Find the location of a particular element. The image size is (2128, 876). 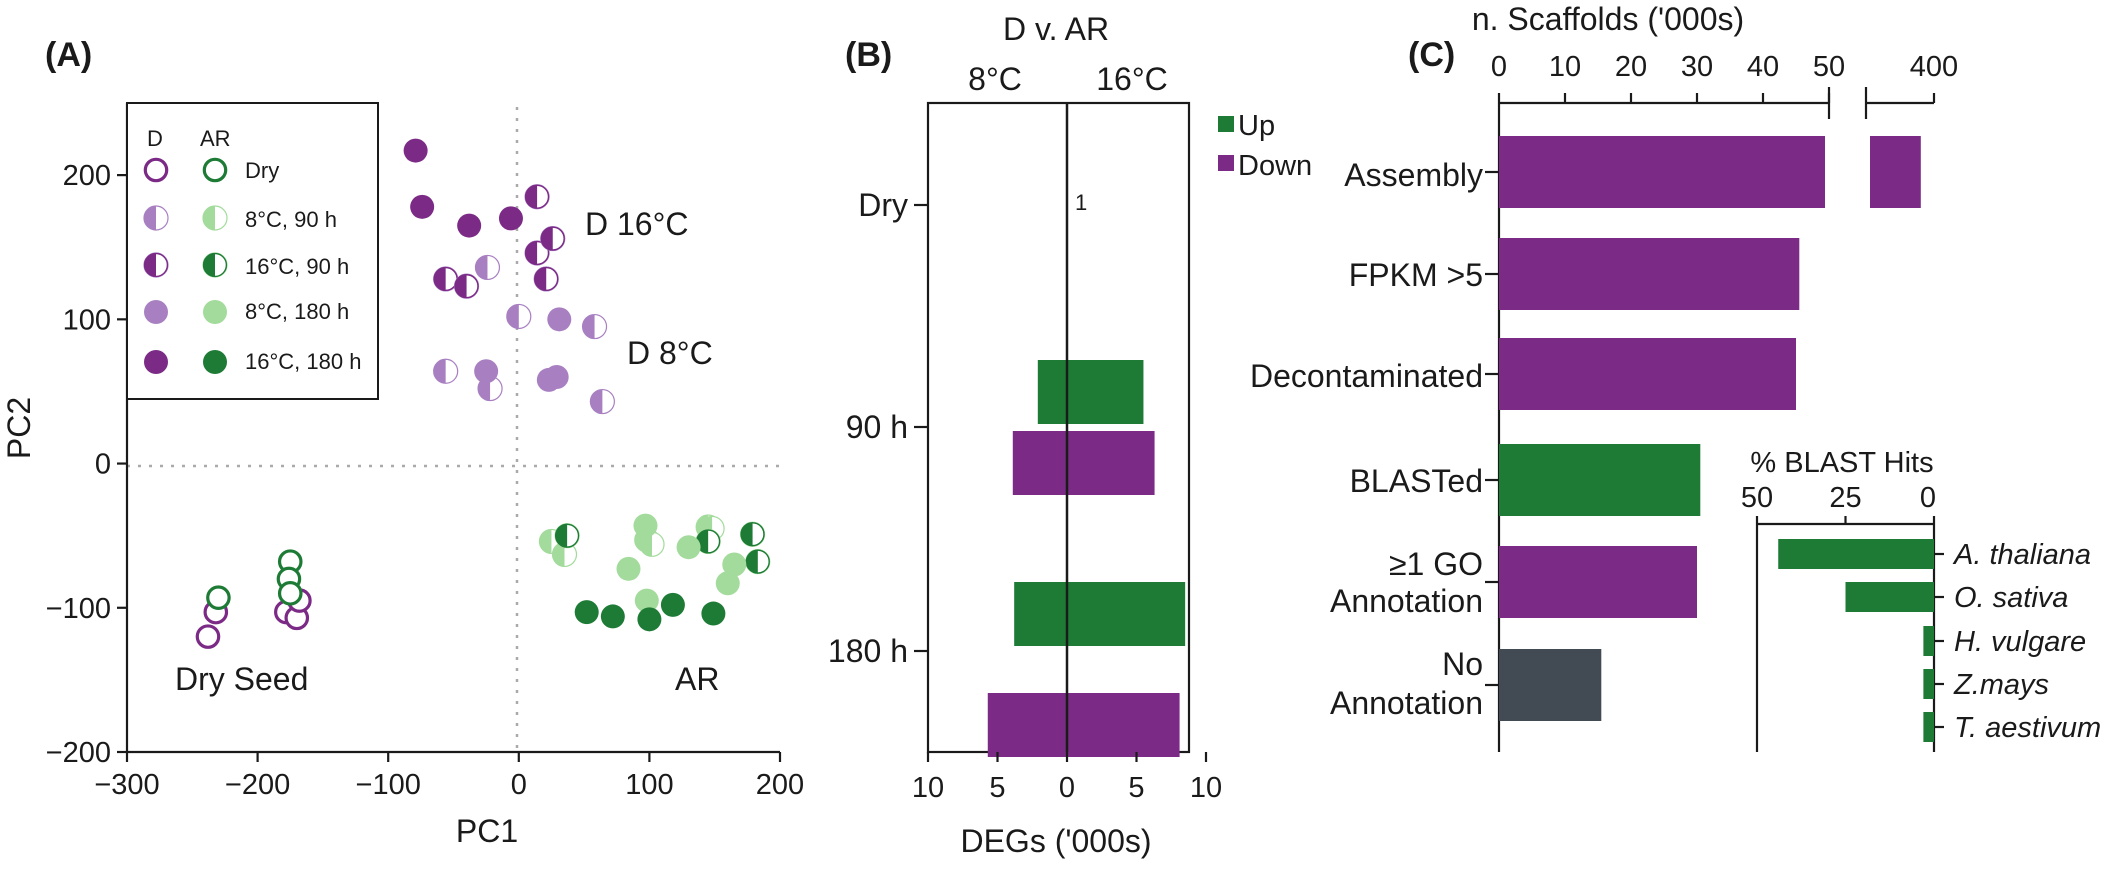

point-2-2-half is located at coordinates (439, 371).